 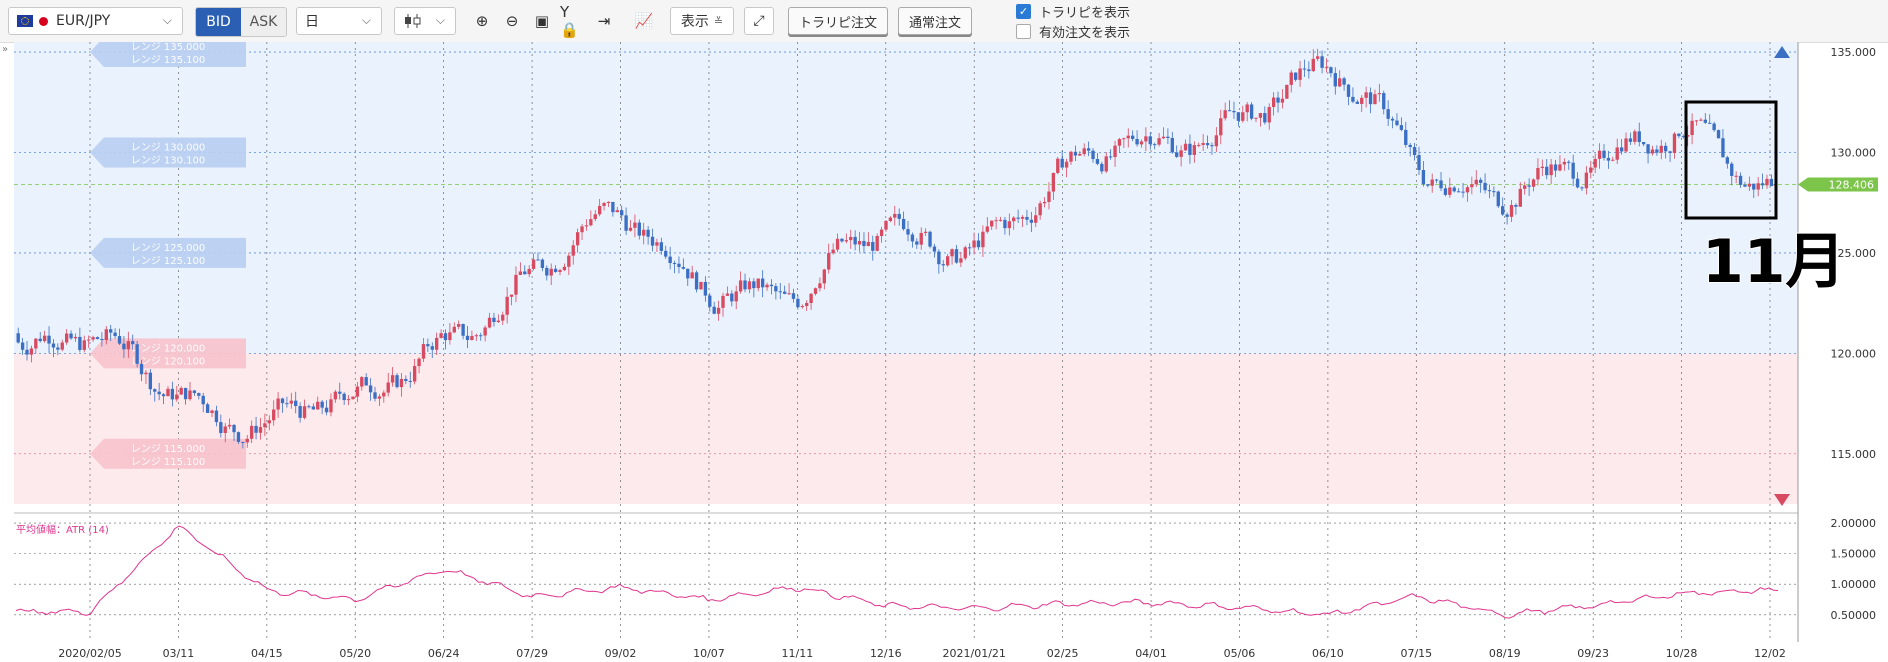 I want to click on currency-pair-select: EUR/JPY ⌵, so click(x=95, y=21).